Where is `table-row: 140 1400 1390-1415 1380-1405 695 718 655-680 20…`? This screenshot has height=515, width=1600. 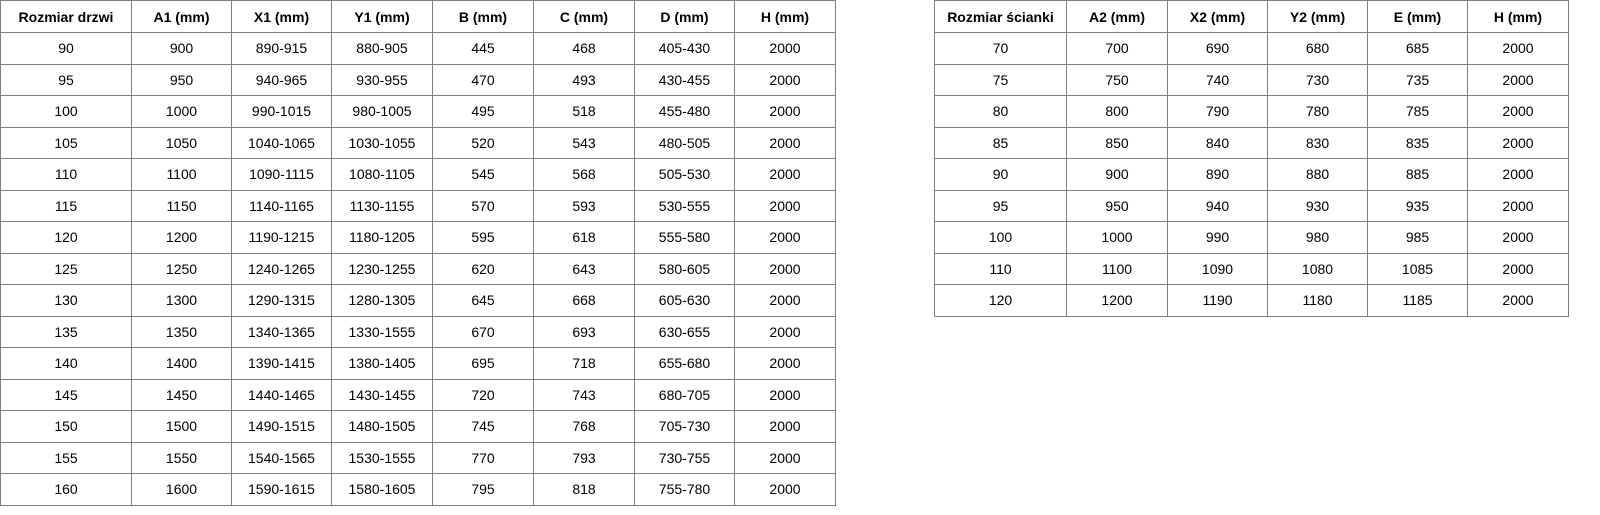 table-row: 140 1400 1390-1415 1380-1405 695 718 655-680 20… is located at coordinates (418, 363).